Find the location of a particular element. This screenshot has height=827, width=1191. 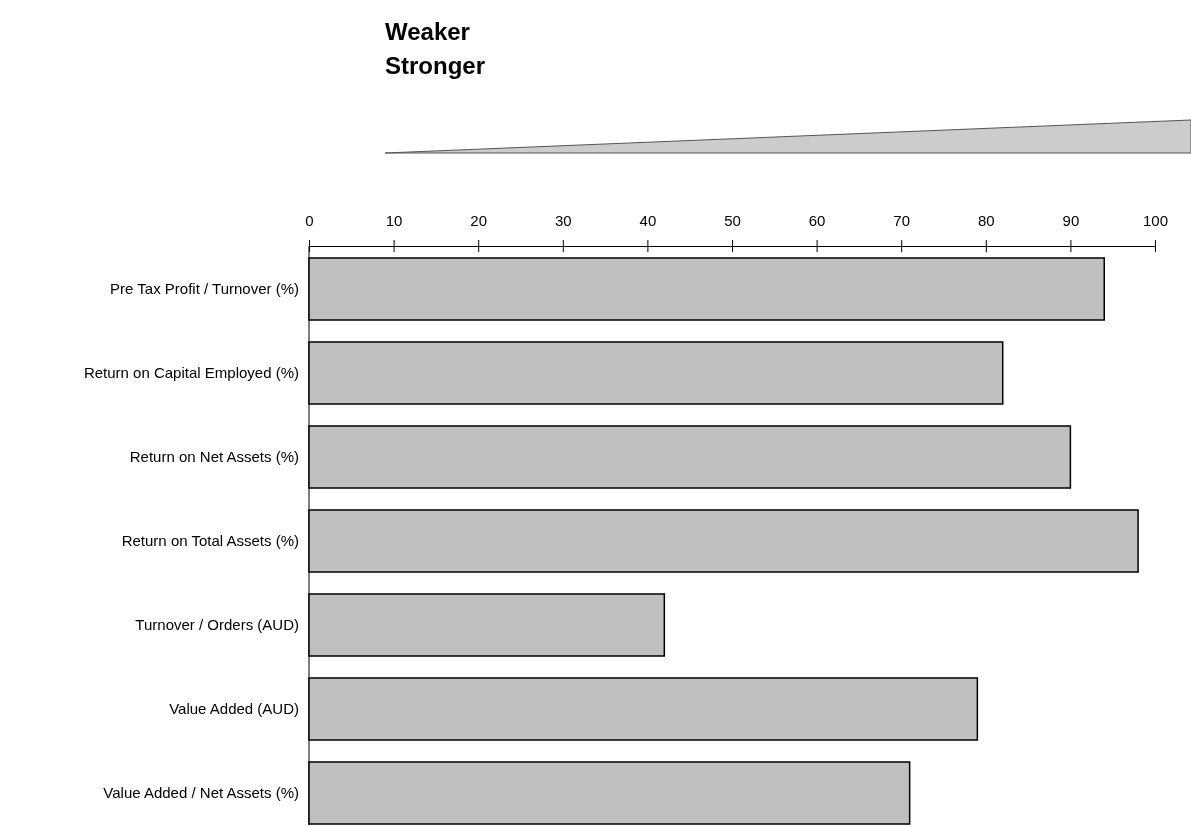

x-tick-label: 30 is located at coordinates (563, 220).